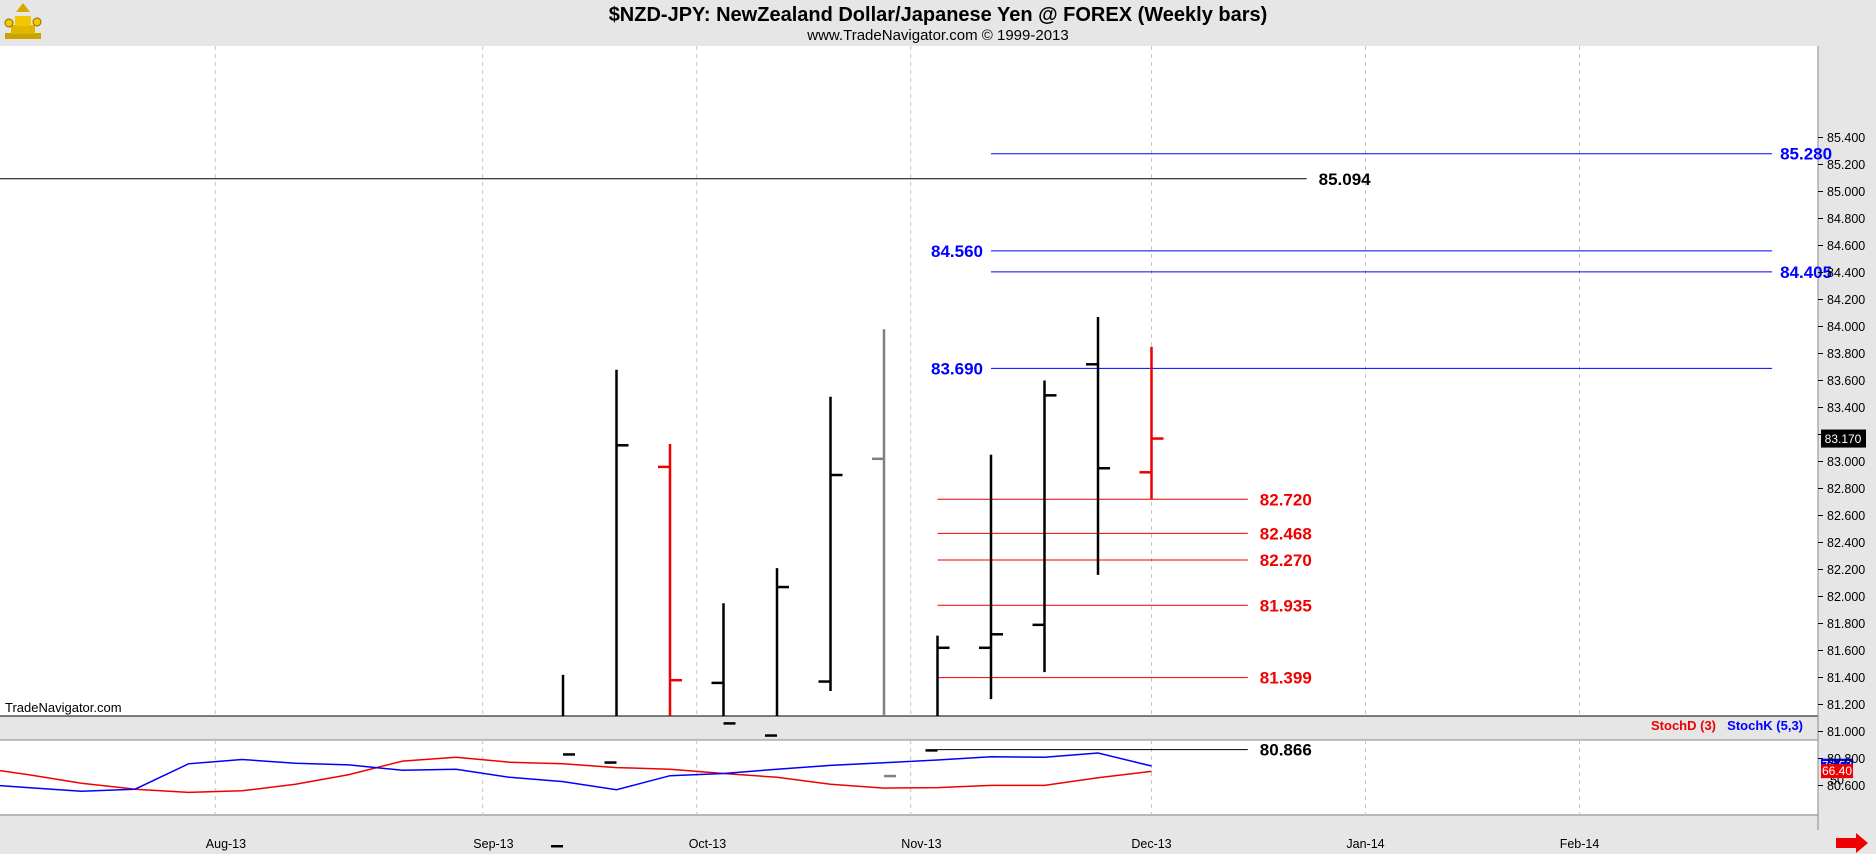 This screenshot has height=854, width=1876. What do you see at coordinates (1286, 678) in the screenshot?
I see `price-level-label: 81.399` at bounding box center [1286, 678].